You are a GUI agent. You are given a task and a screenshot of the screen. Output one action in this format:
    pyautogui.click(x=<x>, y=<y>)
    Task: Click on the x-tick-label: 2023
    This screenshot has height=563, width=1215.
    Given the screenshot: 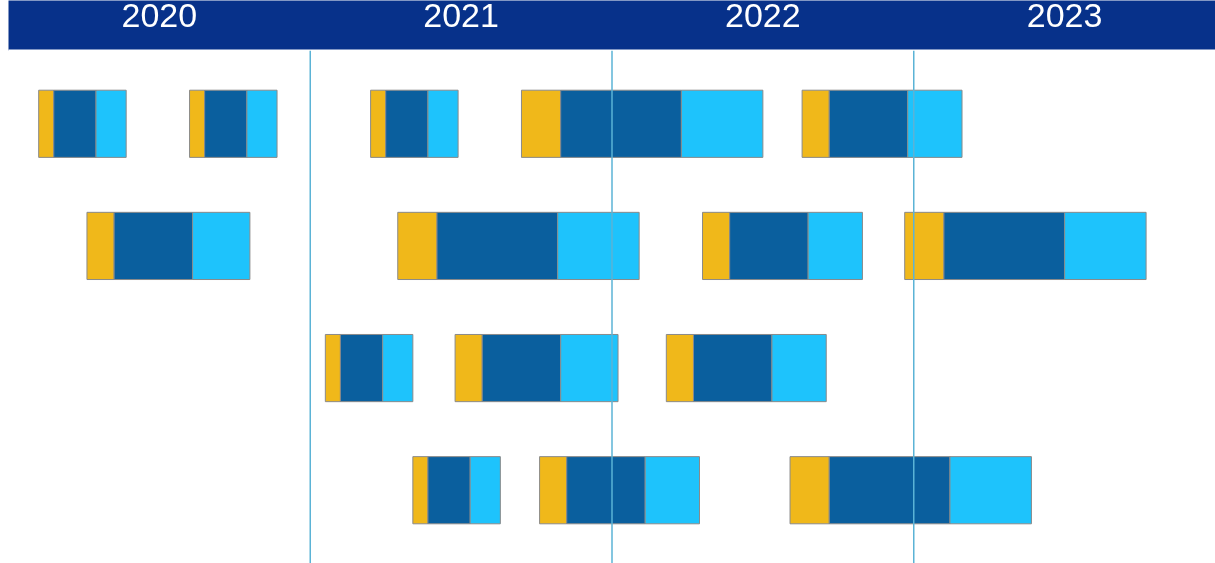 What is the action you would take?
    pyautogui.click(x=1064, y=17)
    